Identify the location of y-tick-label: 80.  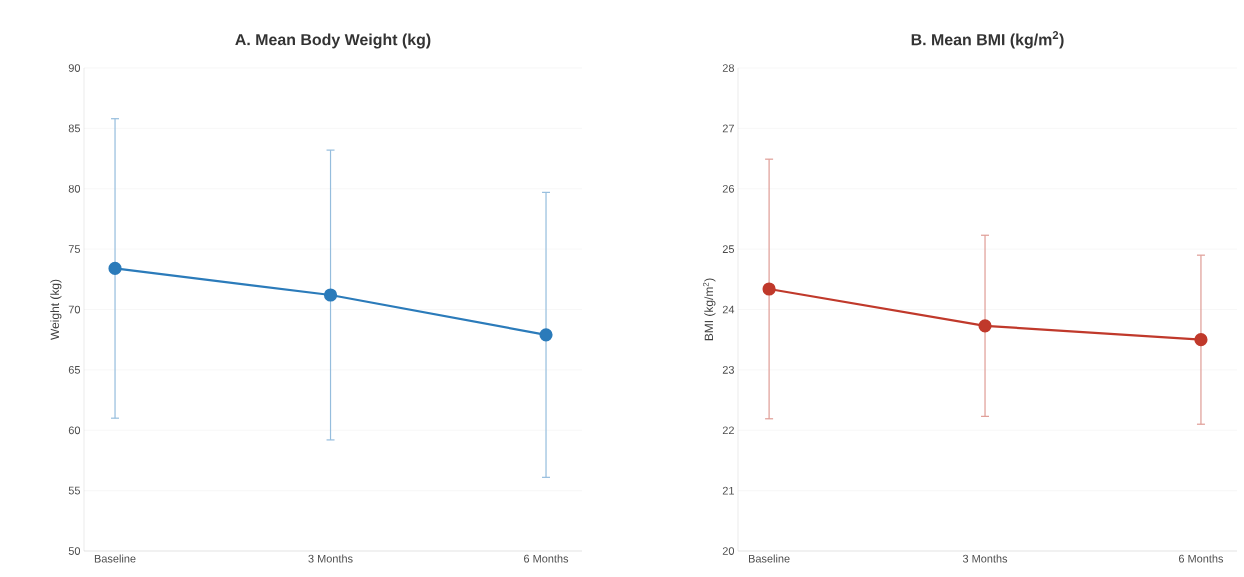
(74, 188).